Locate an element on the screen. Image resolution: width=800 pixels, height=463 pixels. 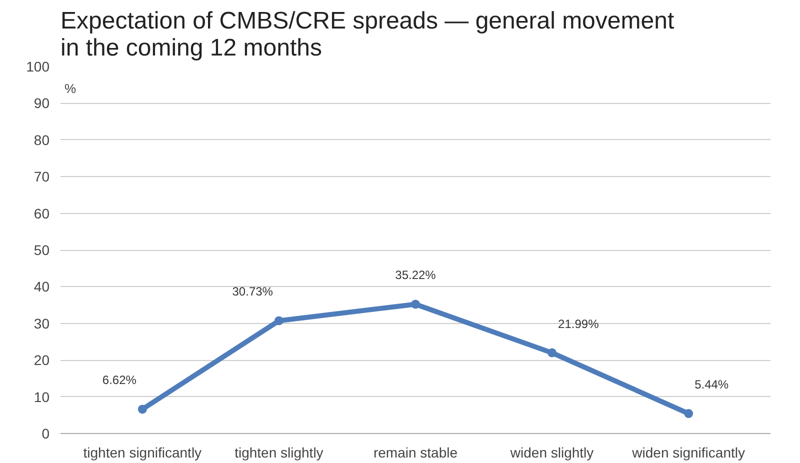
text: 6.62% is located at coordinates (119, 380).